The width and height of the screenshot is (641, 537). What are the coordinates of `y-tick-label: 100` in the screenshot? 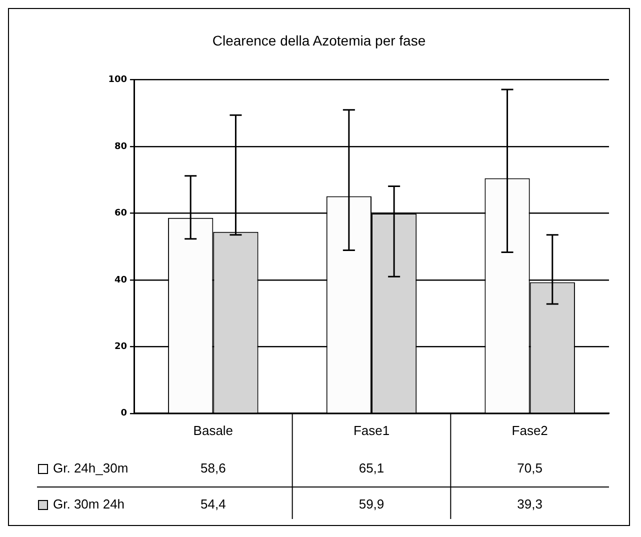 It's located at (117, 80).